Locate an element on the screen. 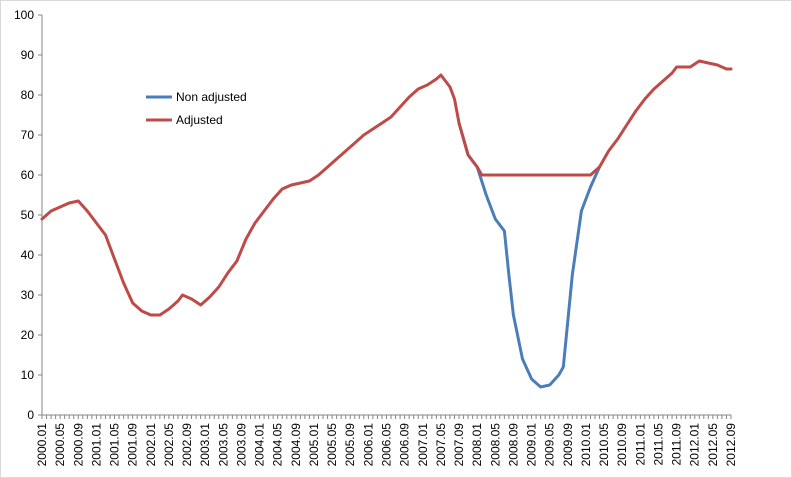  x-tick-label: 2009.01 is located at coordinates (532, 445).